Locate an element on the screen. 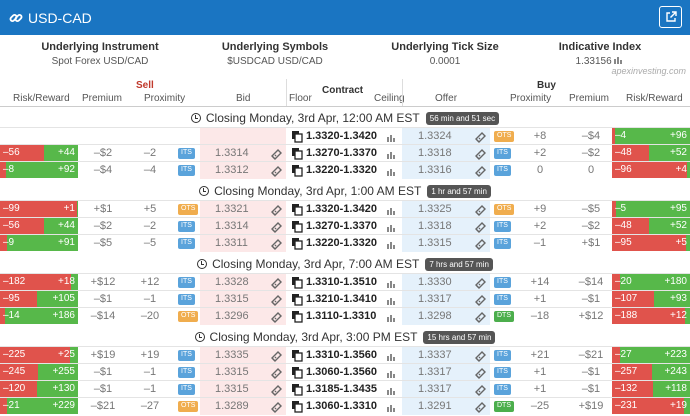  contract-header: Contract is located at coordinates (343, 90).